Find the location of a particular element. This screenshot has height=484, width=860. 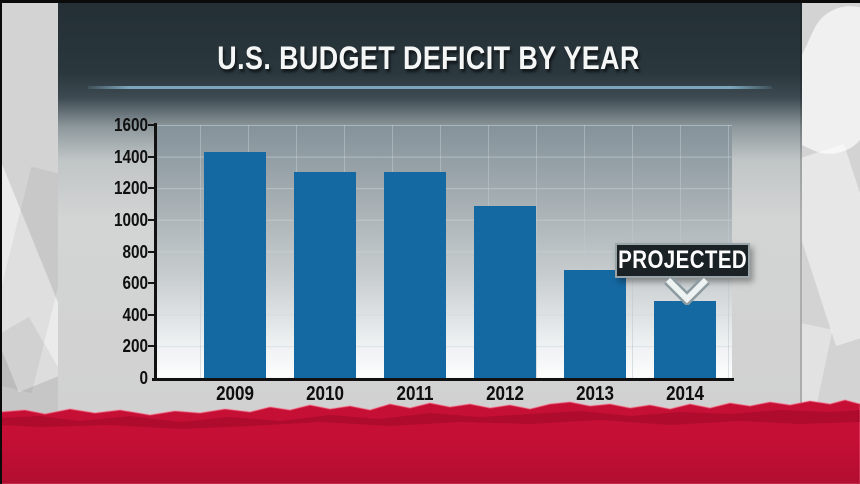

y-tick-label: 600 is located at coordinates (135, 283).